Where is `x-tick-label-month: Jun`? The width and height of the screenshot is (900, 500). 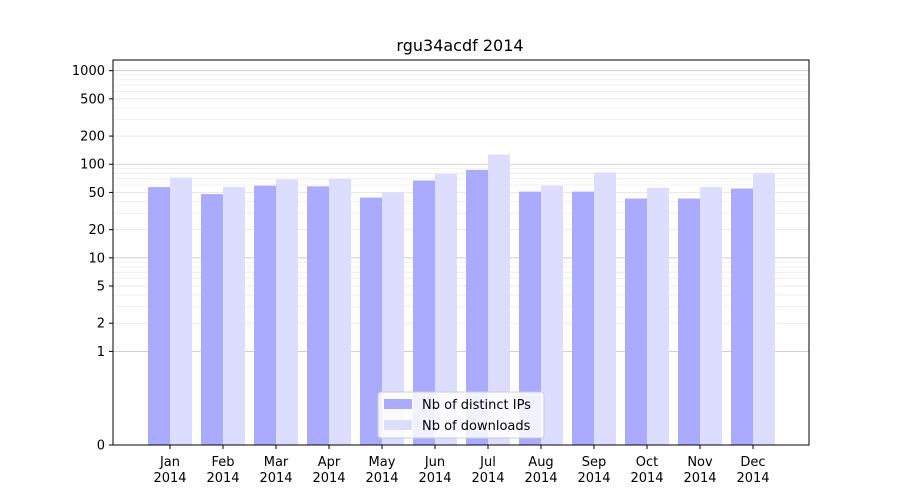
x-tick-label-month: Jun is located at coordinates (434, 462).